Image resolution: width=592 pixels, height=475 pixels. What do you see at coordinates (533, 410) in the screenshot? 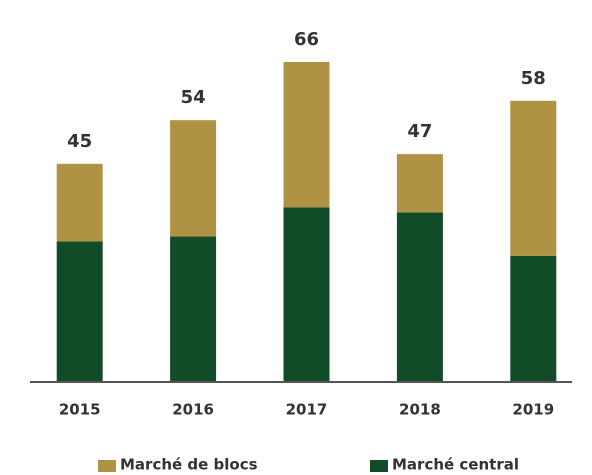
I see `x-tick-label: 2019` at bounding box center [533, 410].